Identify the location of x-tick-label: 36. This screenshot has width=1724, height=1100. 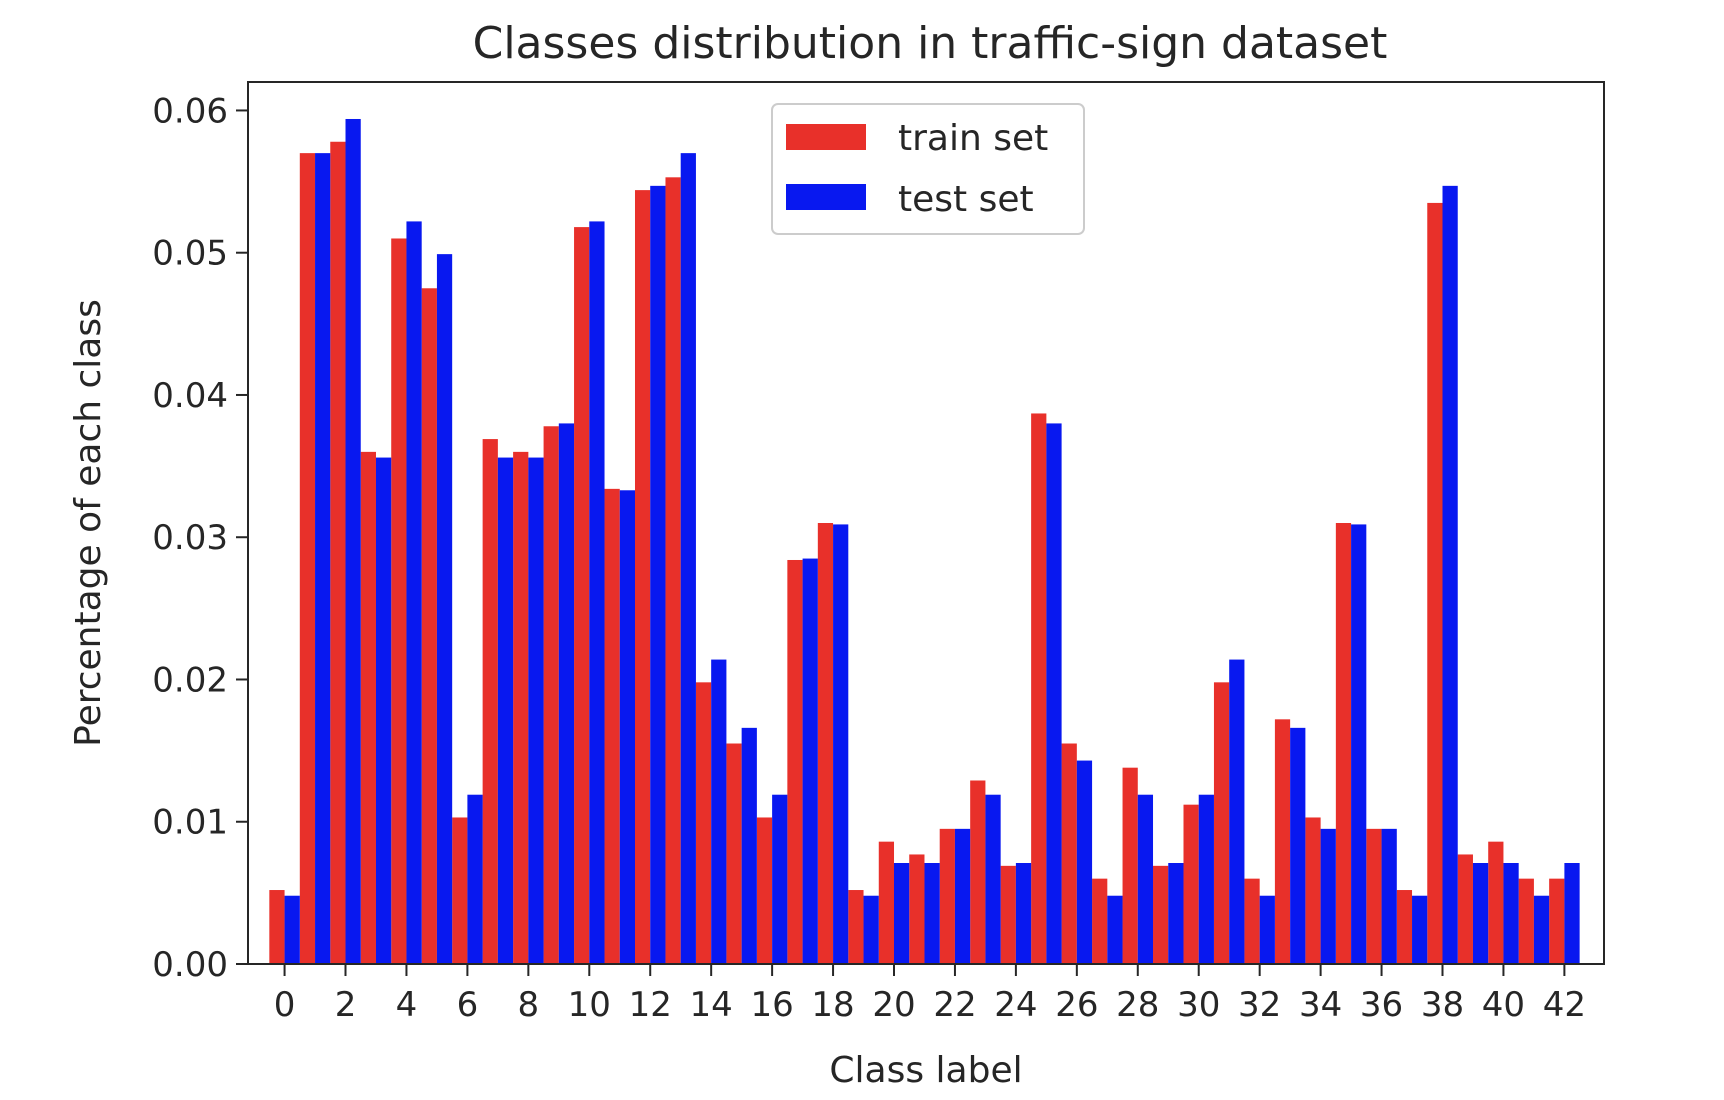
(1381, 1005).